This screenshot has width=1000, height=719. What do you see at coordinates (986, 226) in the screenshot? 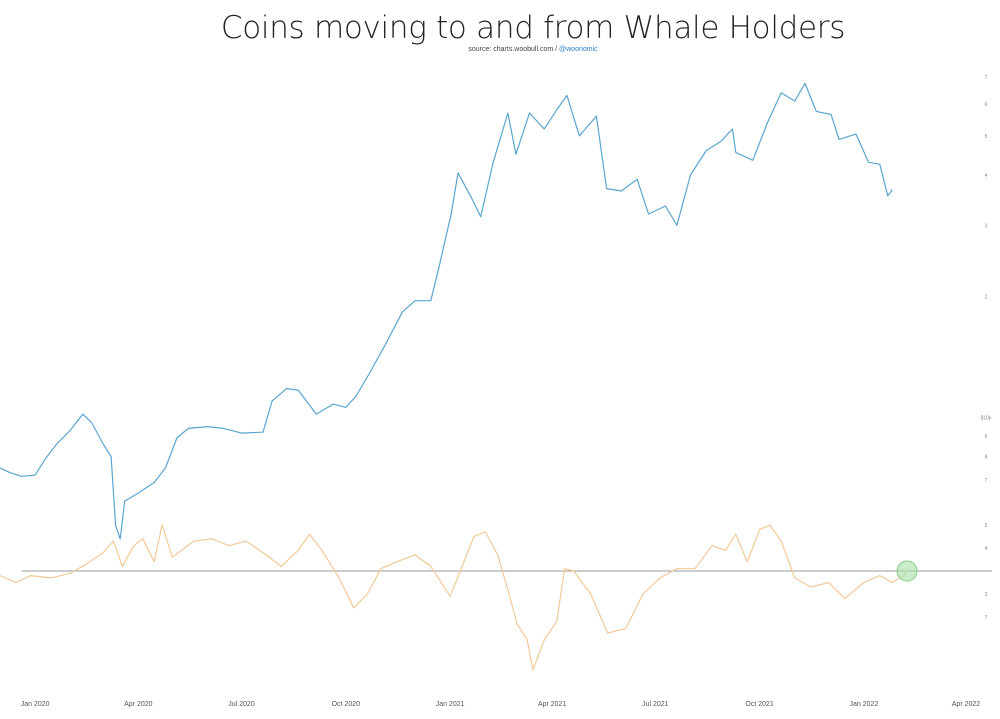
I see `price-tick-label-5: 3` at bounding box center [986, 226].